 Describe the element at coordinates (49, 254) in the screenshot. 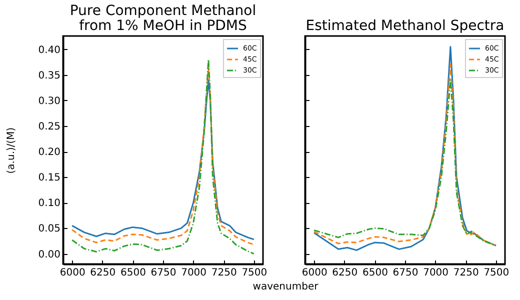

I see `y-tick-label: 0.00` at that location.